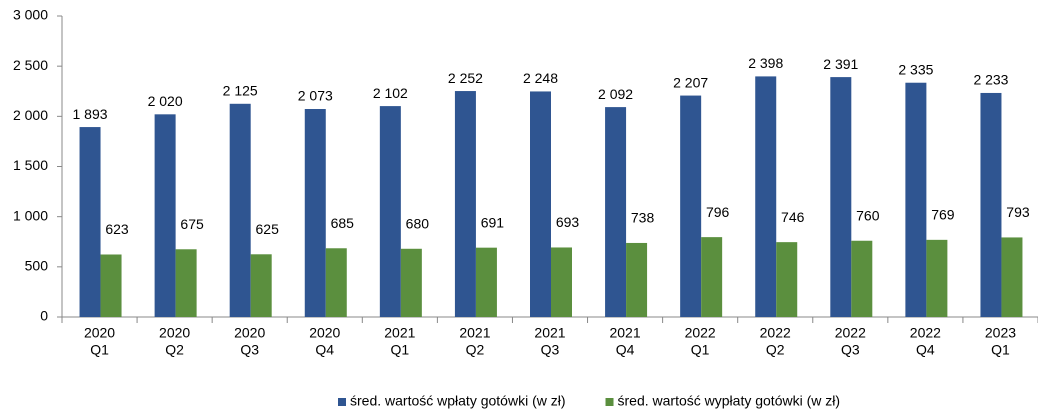 This screenshot has height=410, width=1038. I want to click on value-label: 2 391, so click(840, 64).